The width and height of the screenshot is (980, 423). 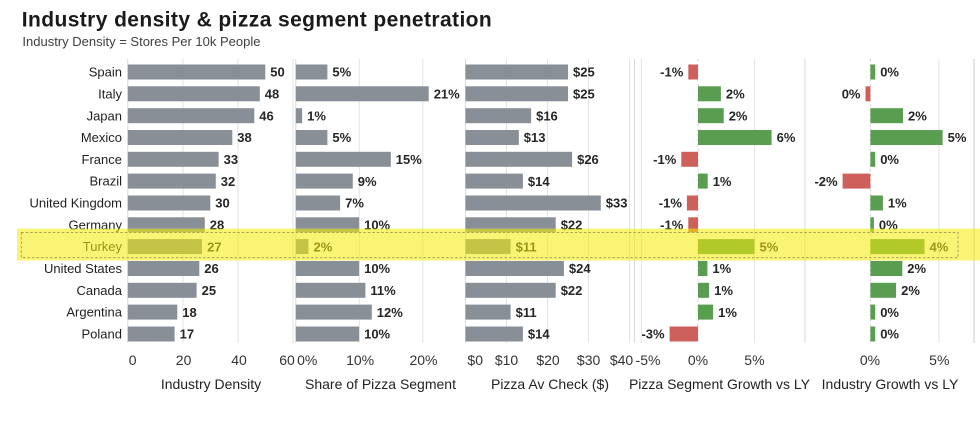 What do you see at coordinates (110, 93) in the screenshot?
I see `svg-text: Italy` at bounding box center [110, 93].